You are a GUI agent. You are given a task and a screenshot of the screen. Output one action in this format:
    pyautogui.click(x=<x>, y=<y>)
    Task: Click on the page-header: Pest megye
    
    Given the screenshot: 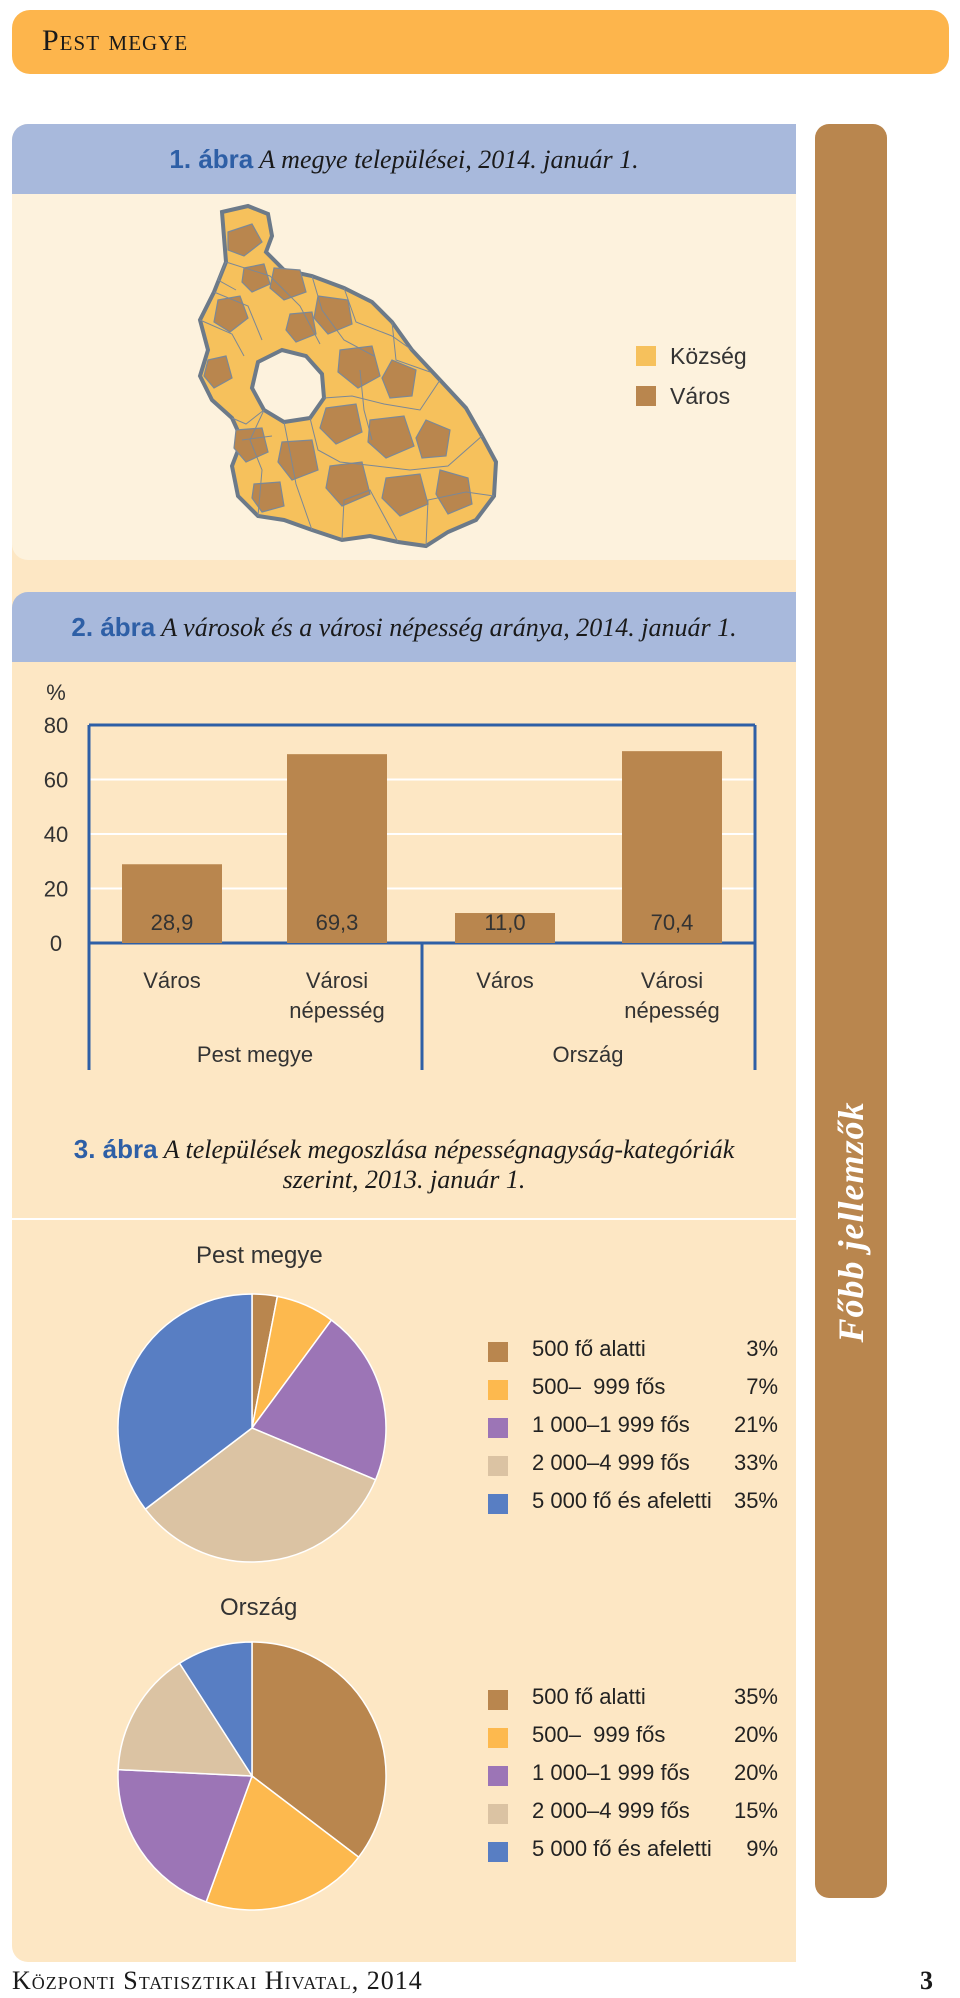 What is the action you would take?
    pyautogui.click(x=480, y=42)
    